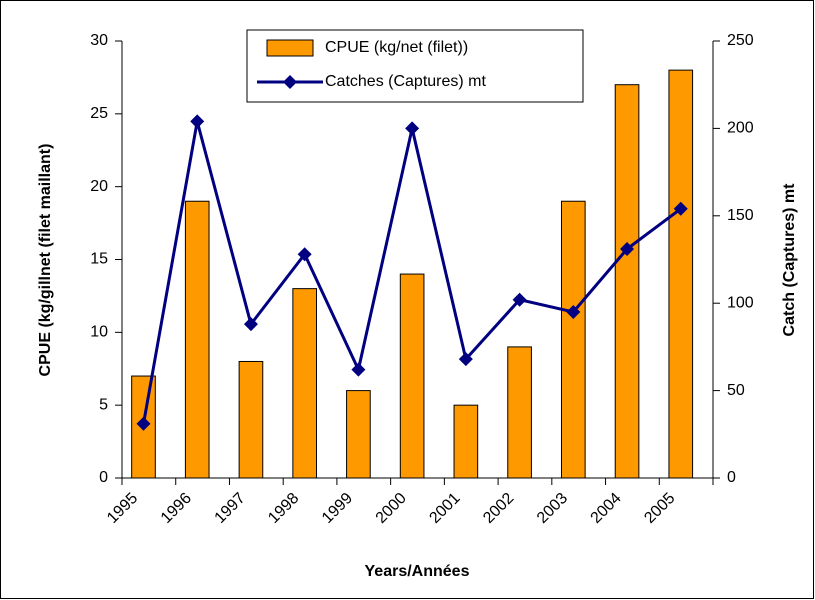 The width and height of the screenshot is (815, 600). What do you see at coordinates (731, 477) in the screenshot?
I see `y2-tick-label: 0` at bounding box center [731, 477].